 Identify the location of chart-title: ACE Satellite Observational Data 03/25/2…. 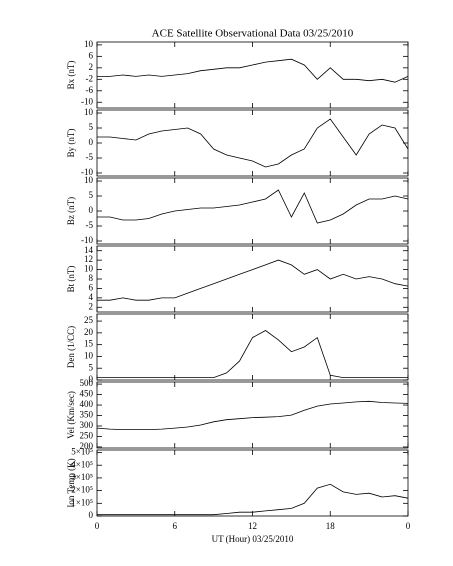
(253, 34).